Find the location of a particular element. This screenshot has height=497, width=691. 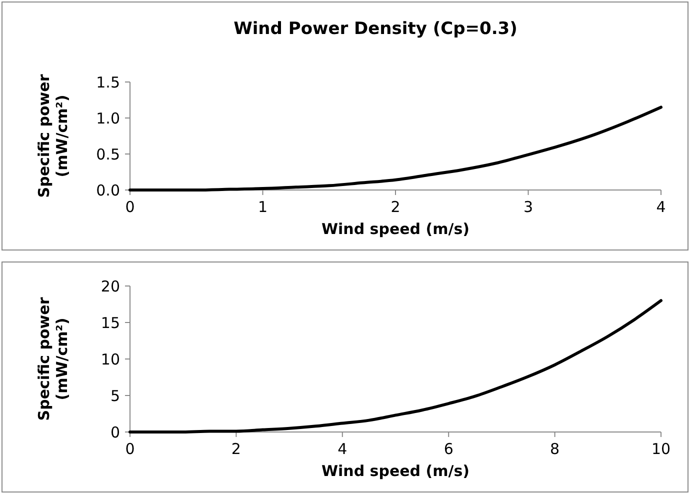

chart-title: Wind Power Density (Cp=0.3) is located at coordinates (376, 29).